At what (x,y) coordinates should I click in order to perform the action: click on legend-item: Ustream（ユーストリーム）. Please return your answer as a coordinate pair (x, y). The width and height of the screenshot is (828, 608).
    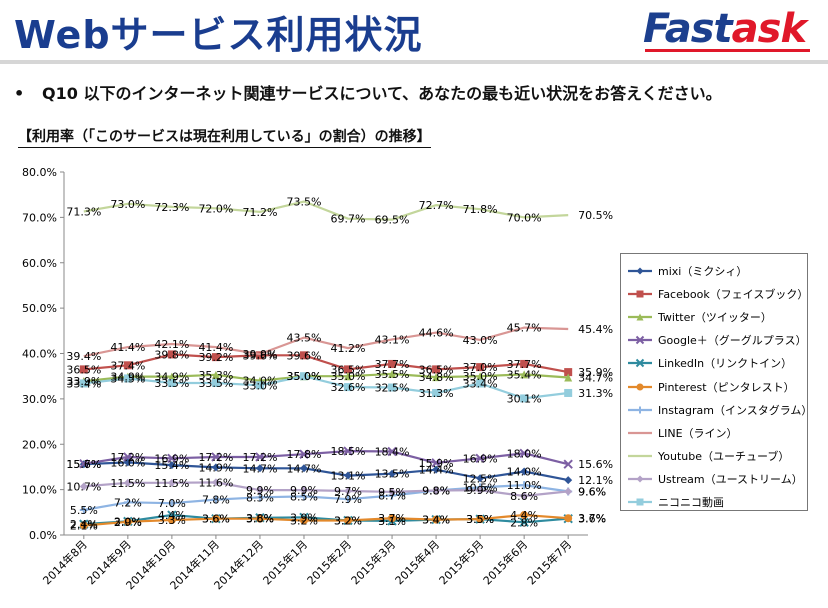
    Looking at the image, I should click on (717, 479).